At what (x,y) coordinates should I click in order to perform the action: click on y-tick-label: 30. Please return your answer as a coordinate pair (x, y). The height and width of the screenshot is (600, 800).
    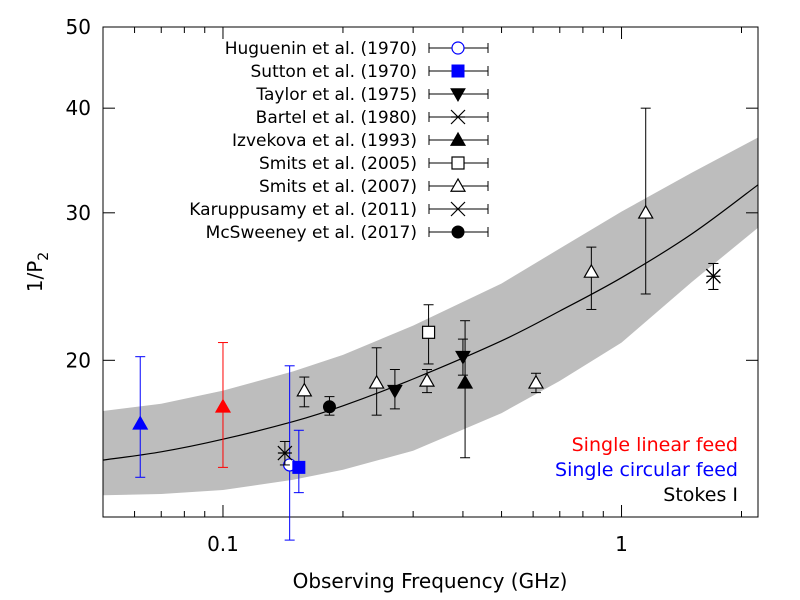
    Looking at the image, I should click on (78, 213).